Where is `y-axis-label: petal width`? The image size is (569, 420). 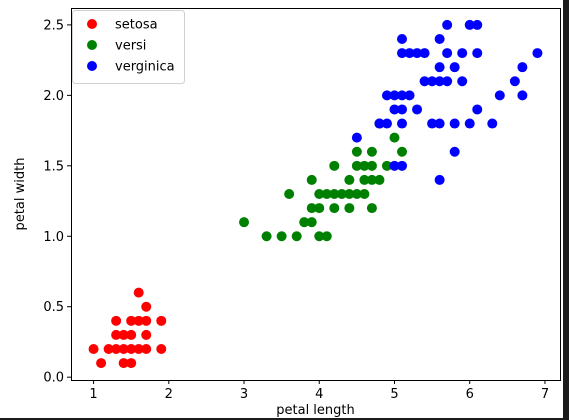 y-axis-label: petal width is located at coordinates (20, 194).